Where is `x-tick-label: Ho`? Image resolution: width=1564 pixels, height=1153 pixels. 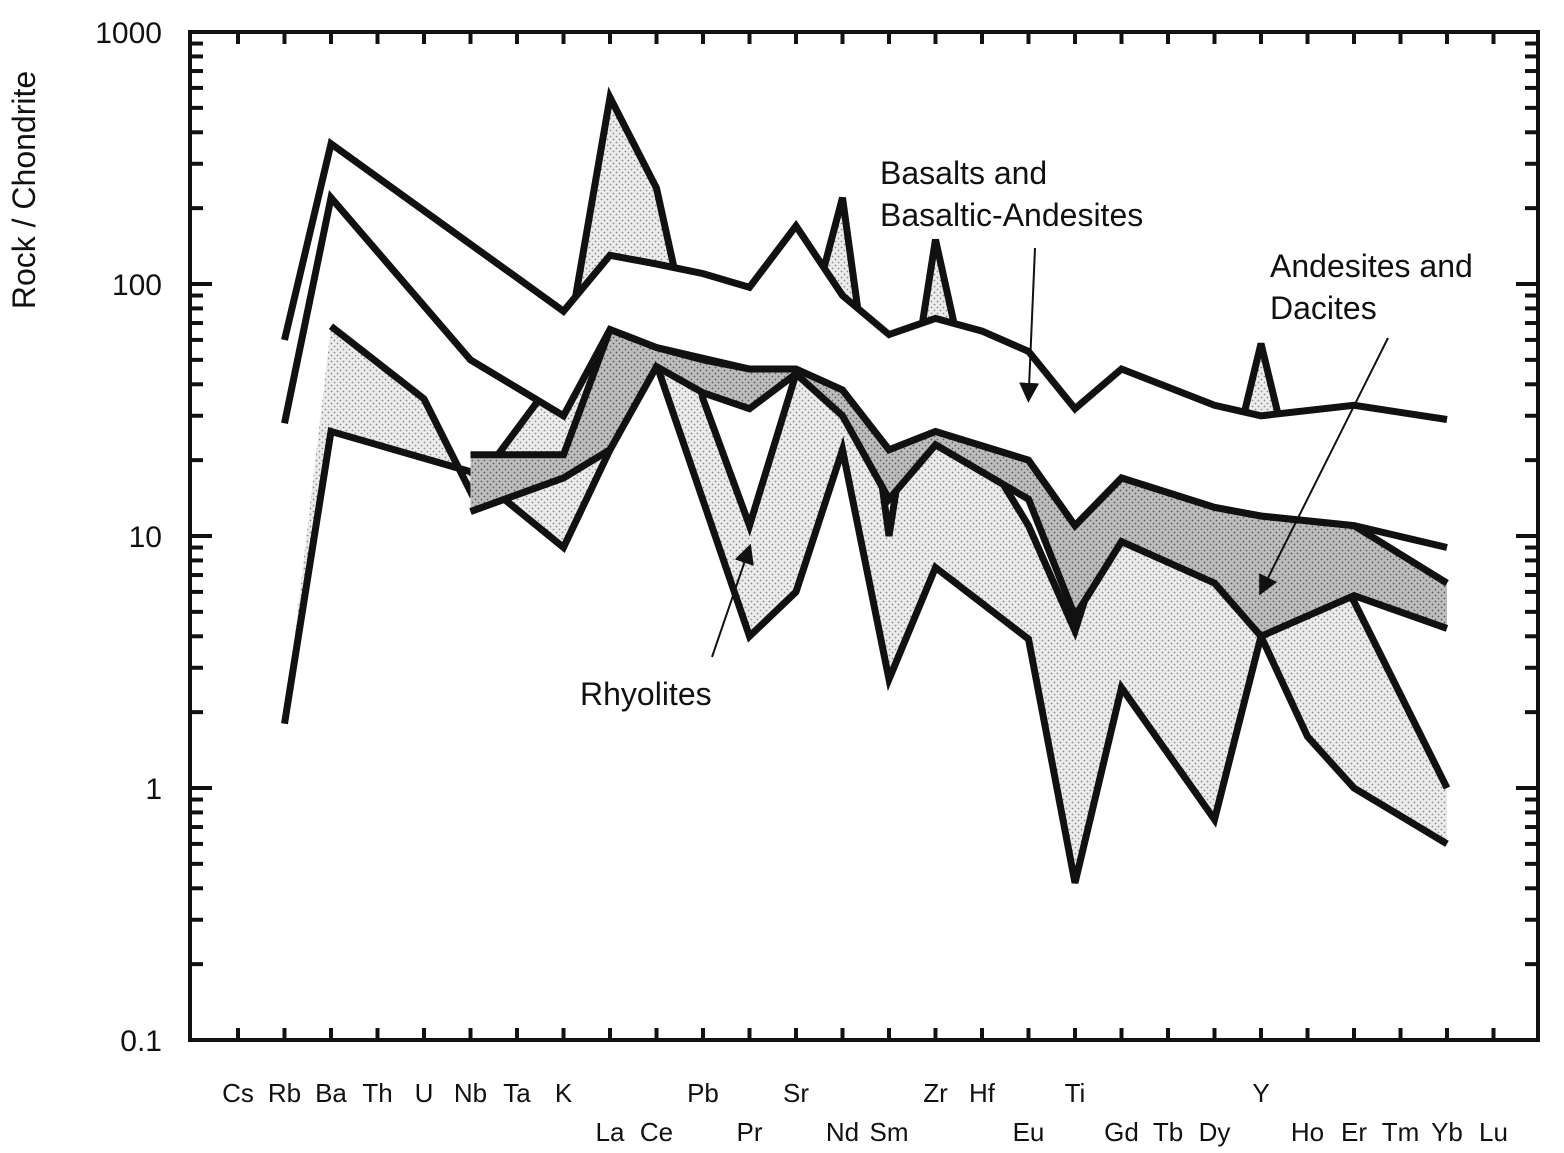 x-tick-label: Ho is located at coordinates (1307, 1132).